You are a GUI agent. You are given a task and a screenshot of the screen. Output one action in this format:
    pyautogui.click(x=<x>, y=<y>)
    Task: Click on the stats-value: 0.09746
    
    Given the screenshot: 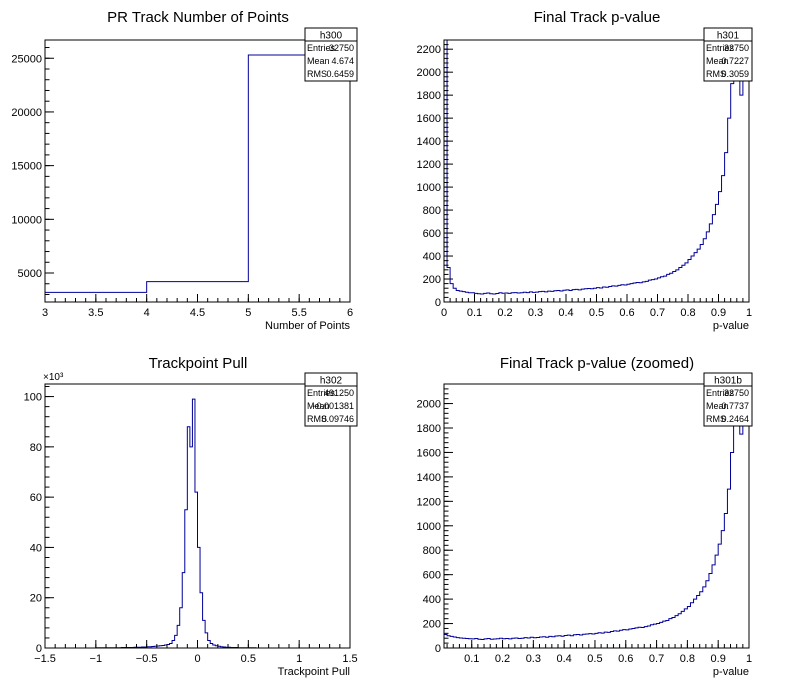 What is the action you would take?
    pyautogui.click(x=337, y=419)
    